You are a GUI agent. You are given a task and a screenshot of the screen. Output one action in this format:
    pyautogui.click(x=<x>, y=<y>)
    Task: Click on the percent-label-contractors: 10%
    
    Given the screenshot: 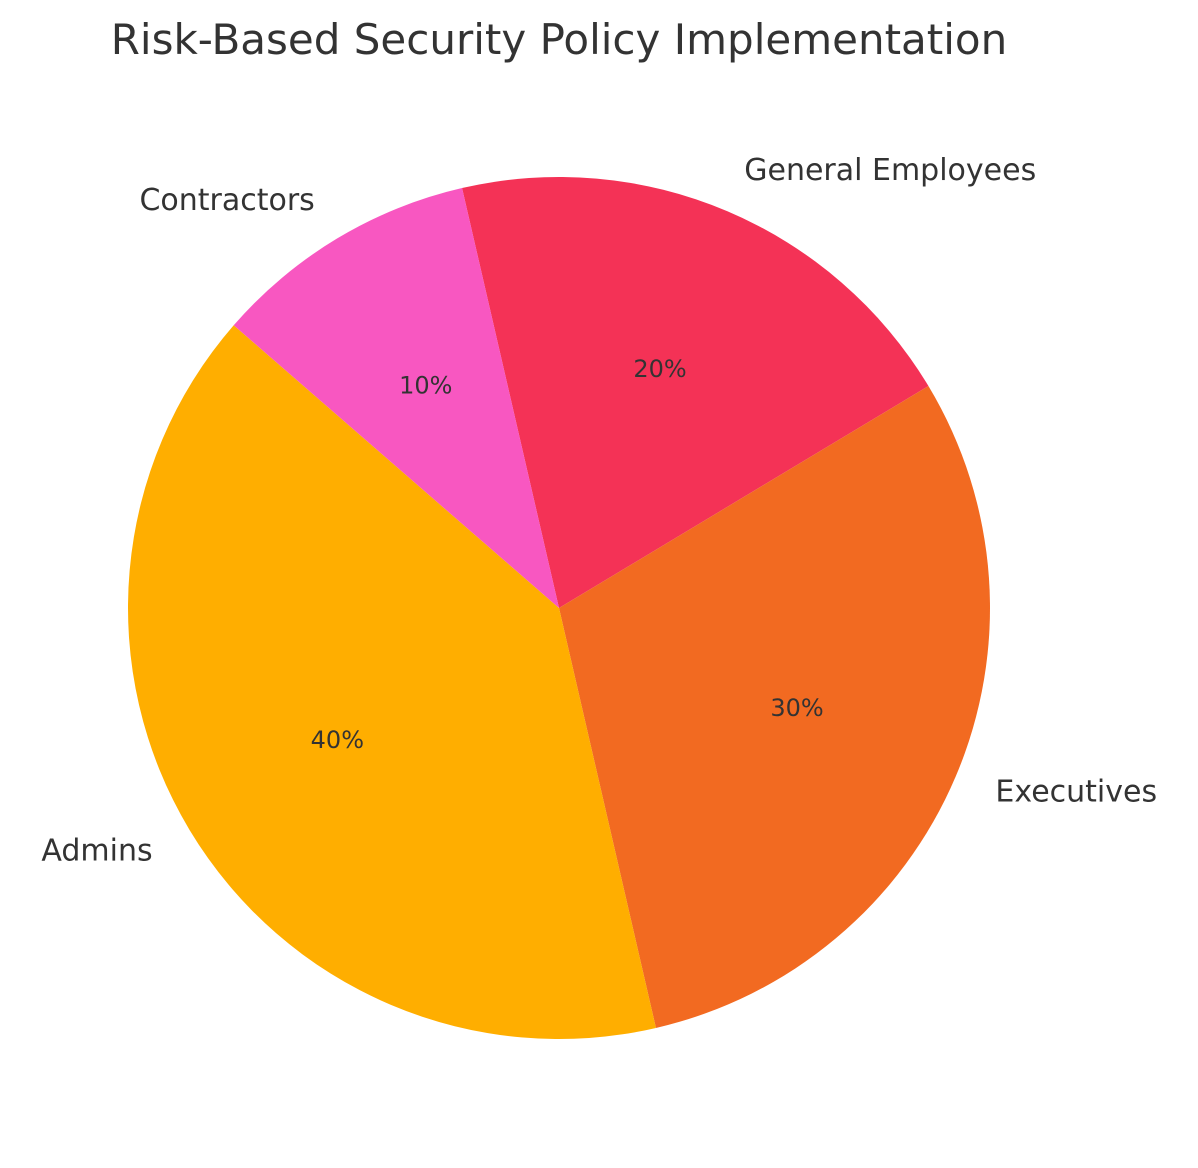 What is the action you would take?
    pyautogui.click(x=425, y=385)
    